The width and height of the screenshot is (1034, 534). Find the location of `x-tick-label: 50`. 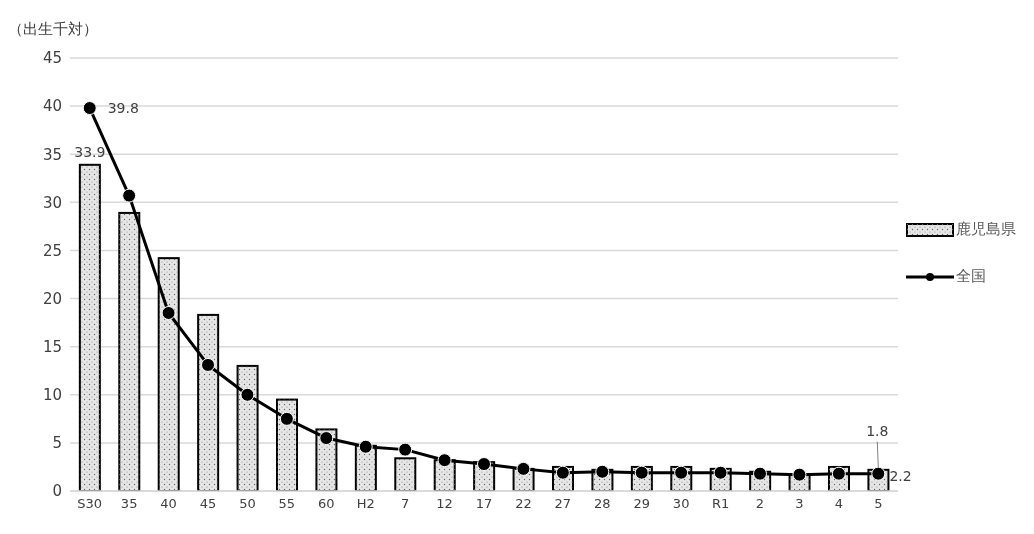

x-tick-label: 50 is located at coordinates (247, 504).